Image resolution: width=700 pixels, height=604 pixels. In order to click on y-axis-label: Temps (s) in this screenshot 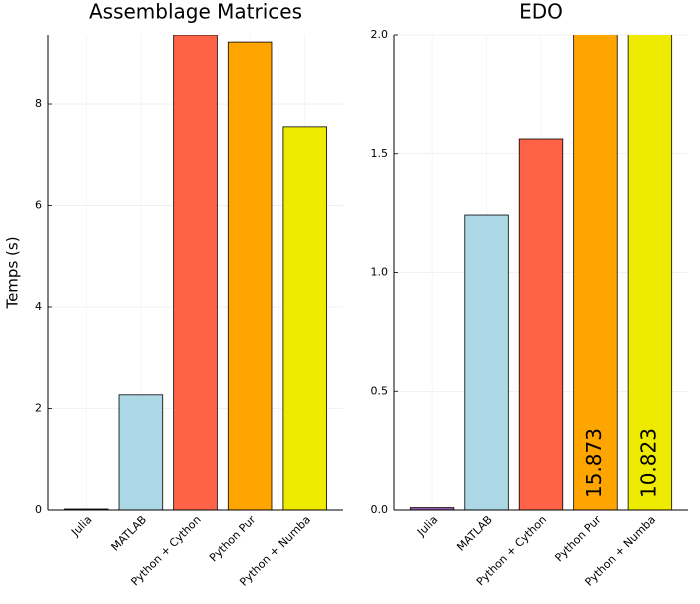, I will do `click(13, 272)`.